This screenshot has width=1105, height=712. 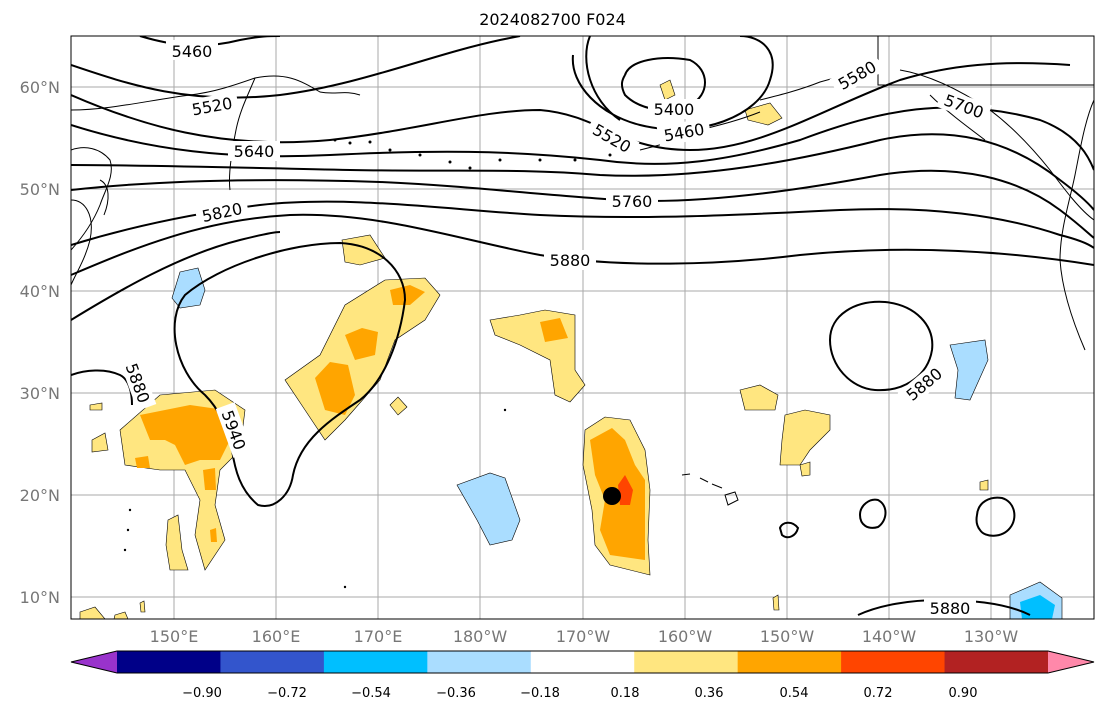 I want to click on lat-label: 20°N, so click(x=40, y=495).